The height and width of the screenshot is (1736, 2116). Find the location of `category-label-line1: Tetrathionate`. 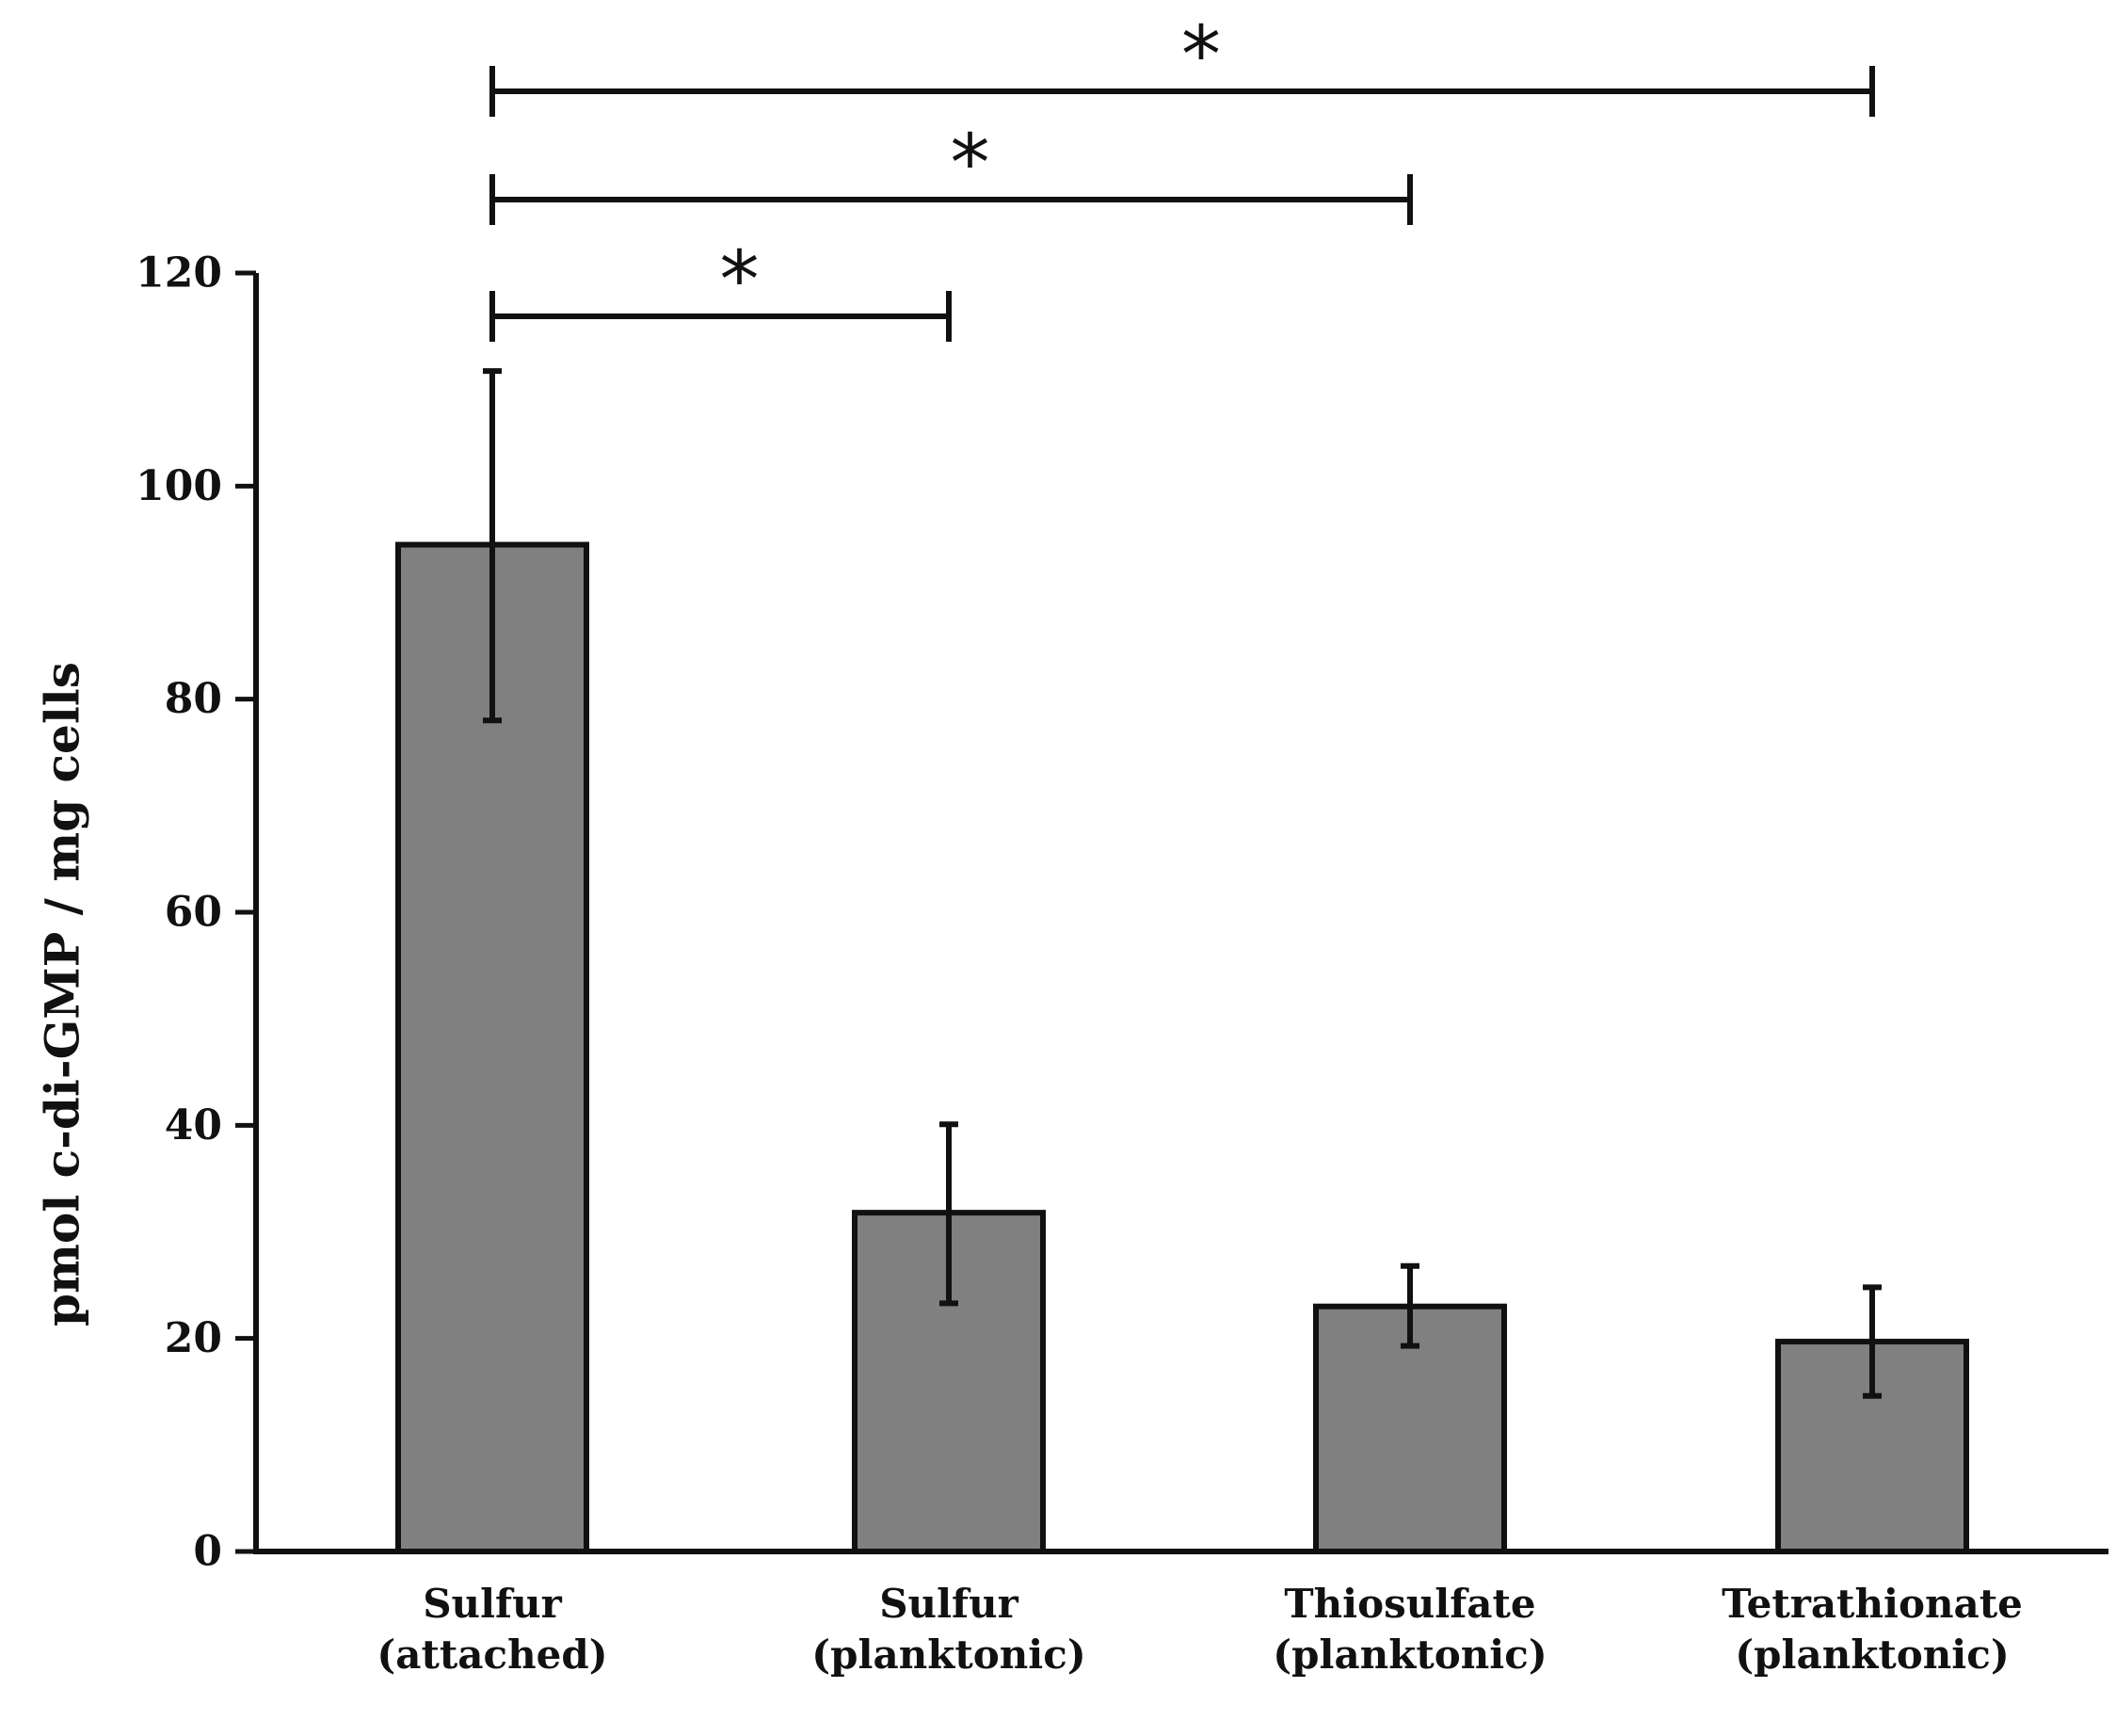

category-label-line1: Tetrathionate is located at coordinates (1872, 1604).